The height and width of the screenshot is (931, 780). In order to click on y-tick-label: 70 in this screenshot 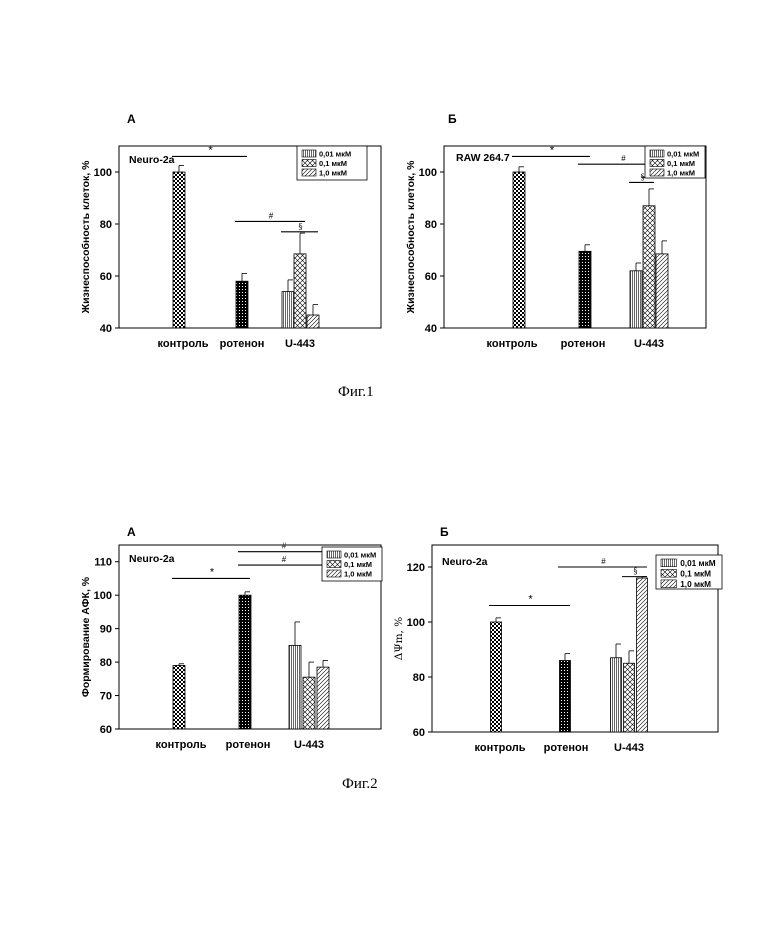, I will do `click(106, 697)`.